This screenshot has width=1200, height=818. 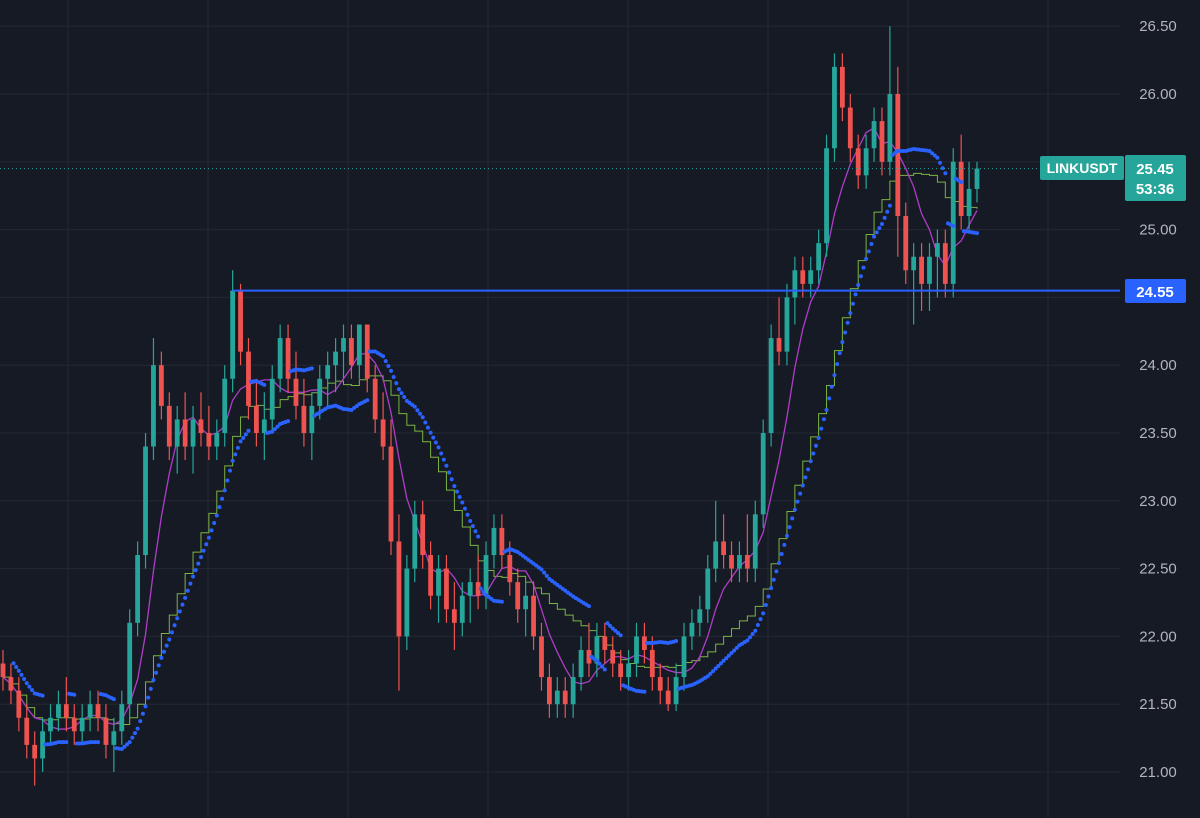 I want to click on axis-background, so click(x=1160, y=409).